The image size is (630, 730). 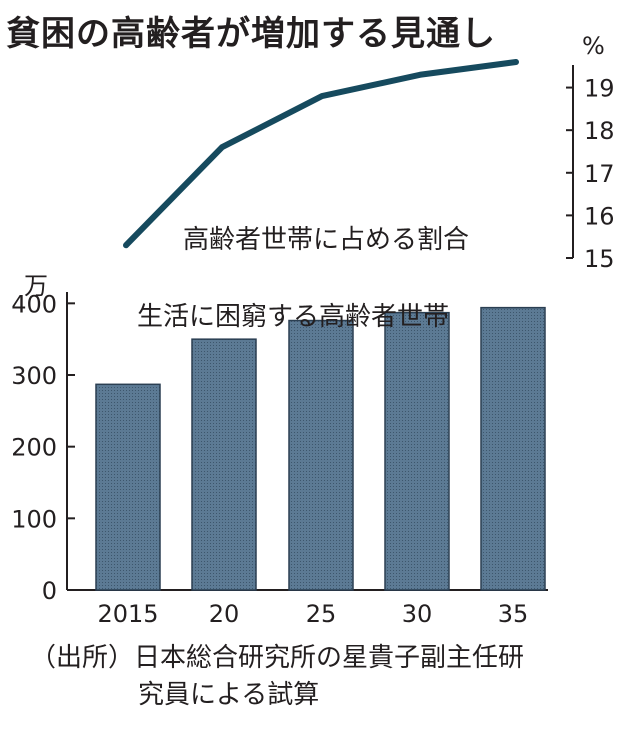 I want to click on bar-x-label: 25, so click(x=321, y=614).